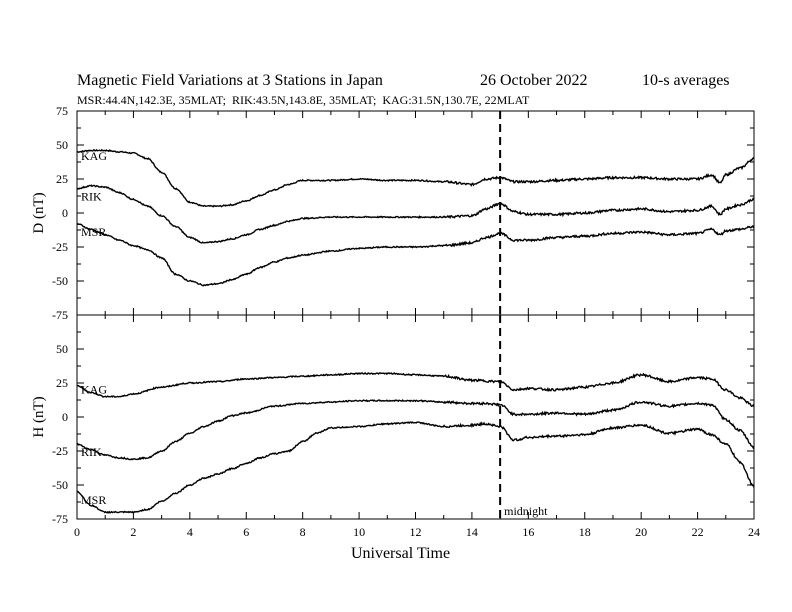 The width and height of the screenshot is (792, 612). Describe the element at coordinates (246, 532) in the screenshot. I see `x-tick-label: 6` at that location.